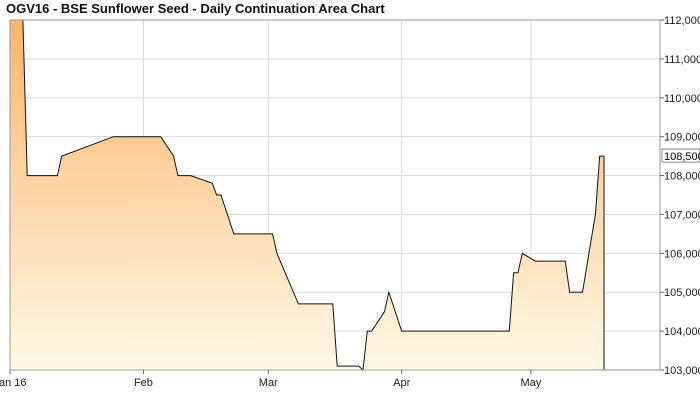 This screenshot has height=411, width=700. I want to click on y-tick-label: 103,000, so click(682, 371).